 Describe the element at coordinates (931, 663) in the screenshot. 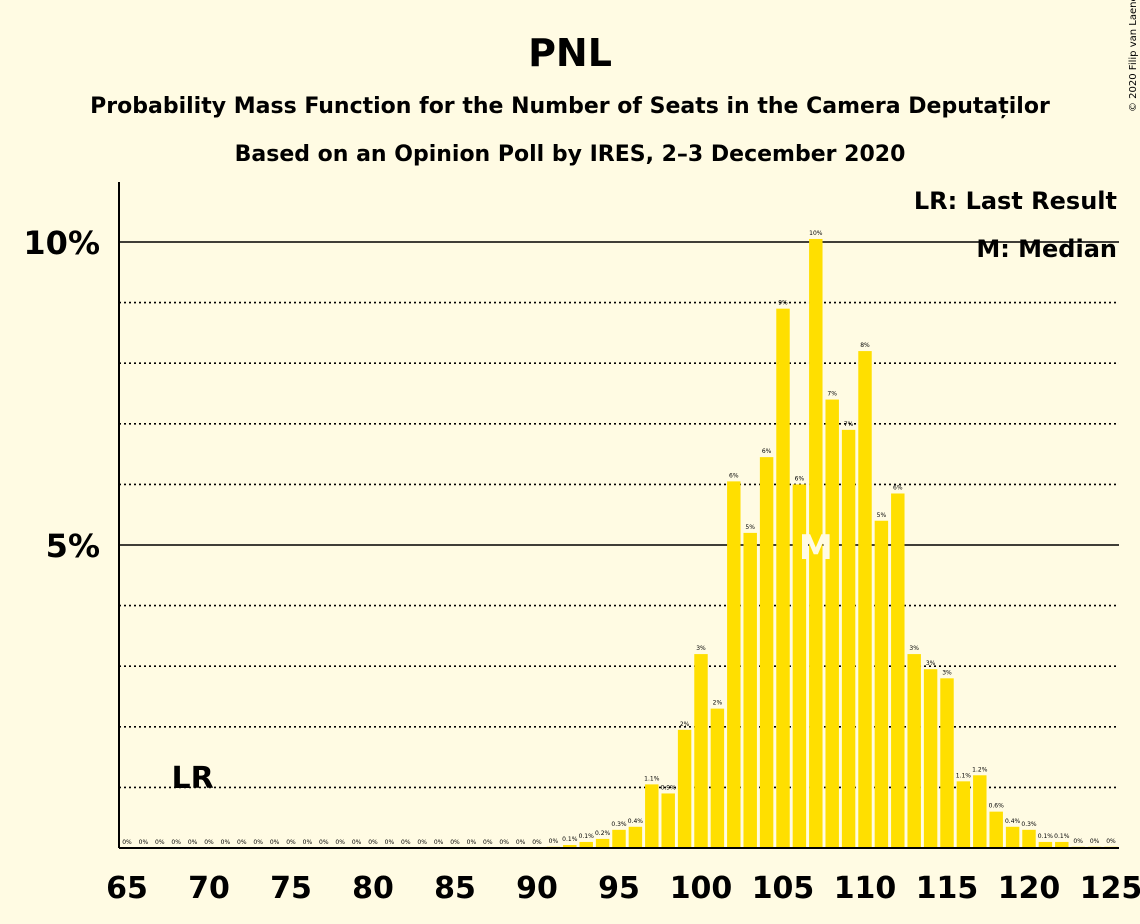

I see `bar-label-114: 3%` at that location.